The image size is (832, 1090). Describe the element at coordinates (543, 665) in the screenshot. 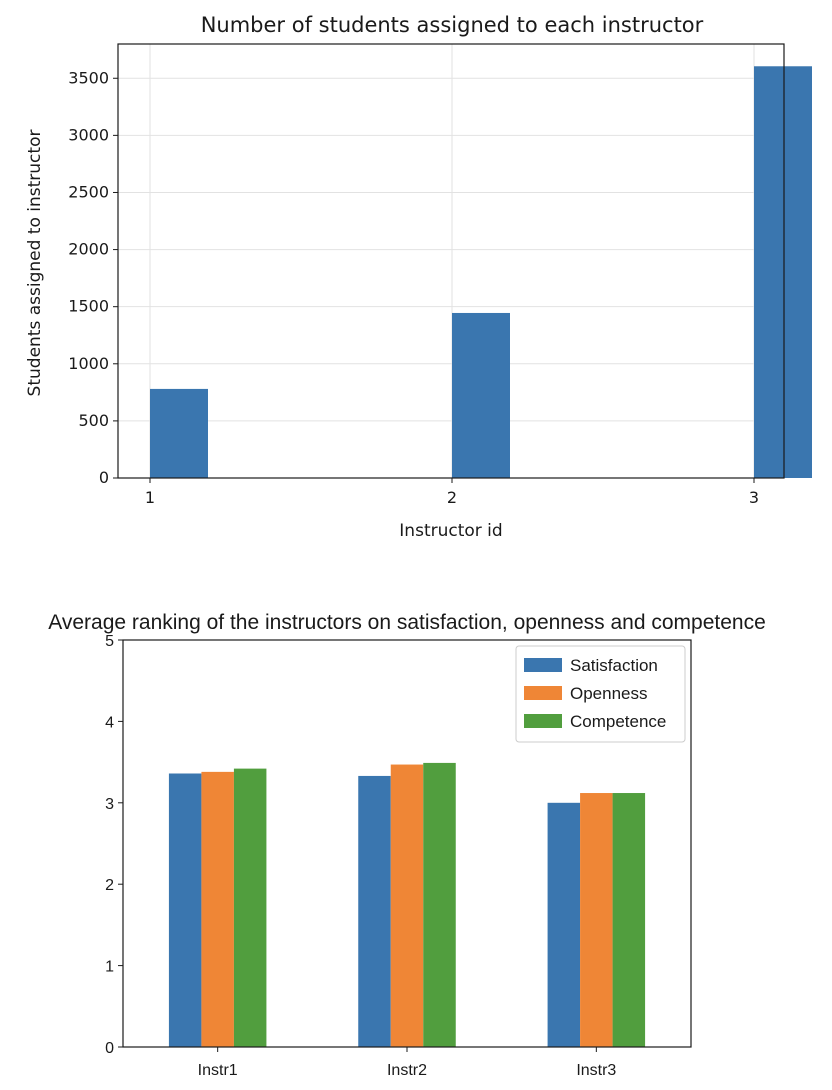

I see `chart2-legend-swatch-satisfaction` at that location.